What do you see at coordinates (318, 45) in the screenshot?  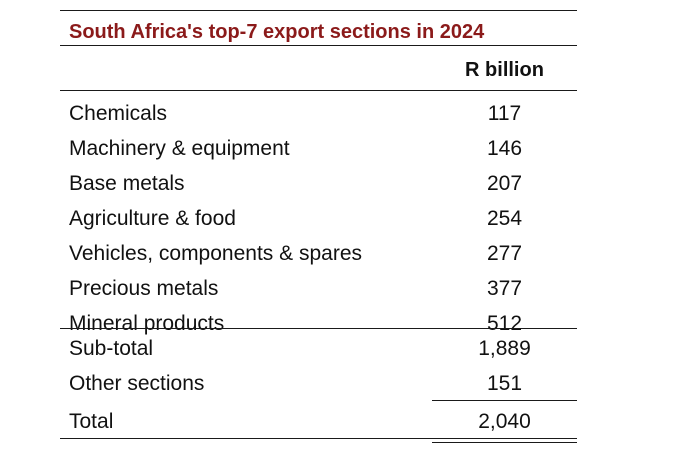 I see `title-rule` at bounding box center [318, 45].